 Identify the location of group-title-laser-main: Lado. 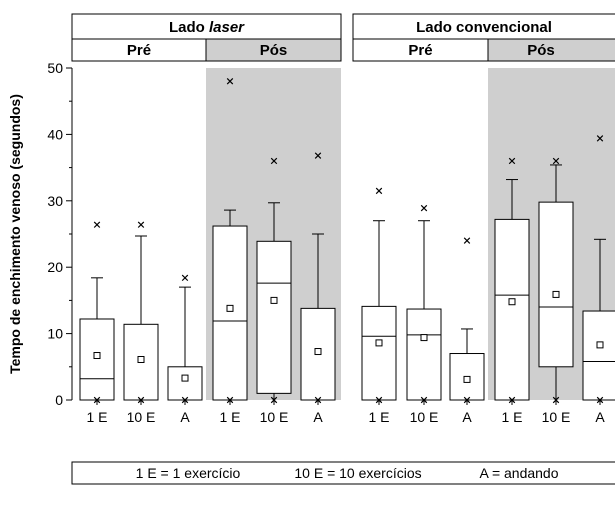
(189, 27).